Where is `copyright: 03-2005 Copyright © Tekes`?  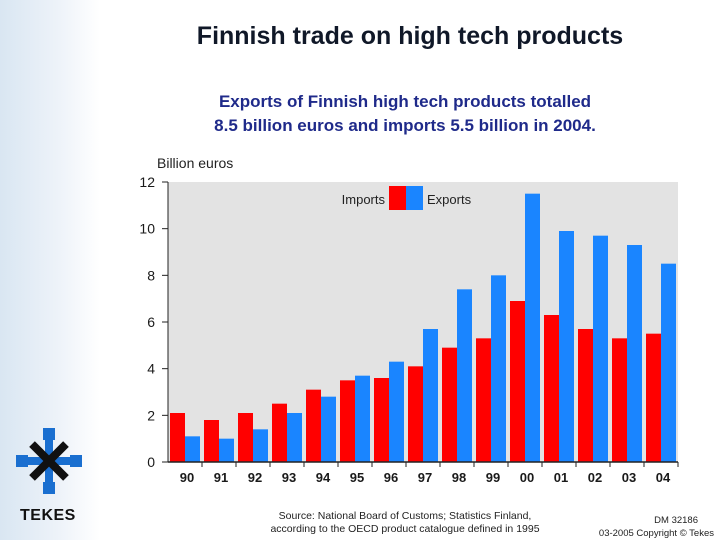 copyright: 03-2005 Copyright © Tekes is located at coordinates (656, 533).